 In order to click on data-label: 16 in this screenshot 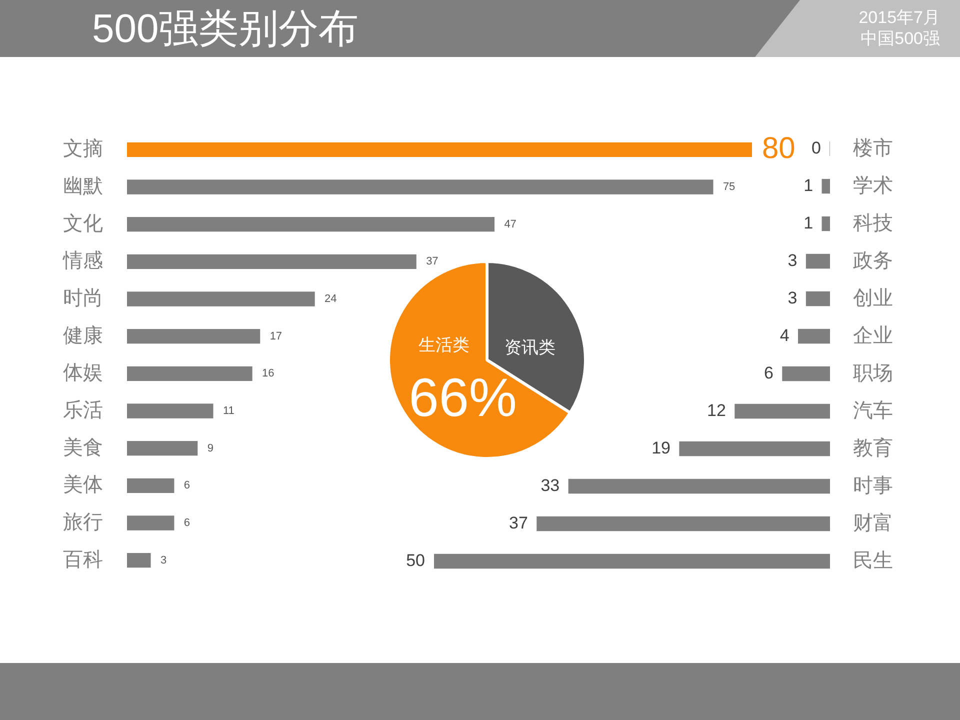, I will do `click(268, 374)`.